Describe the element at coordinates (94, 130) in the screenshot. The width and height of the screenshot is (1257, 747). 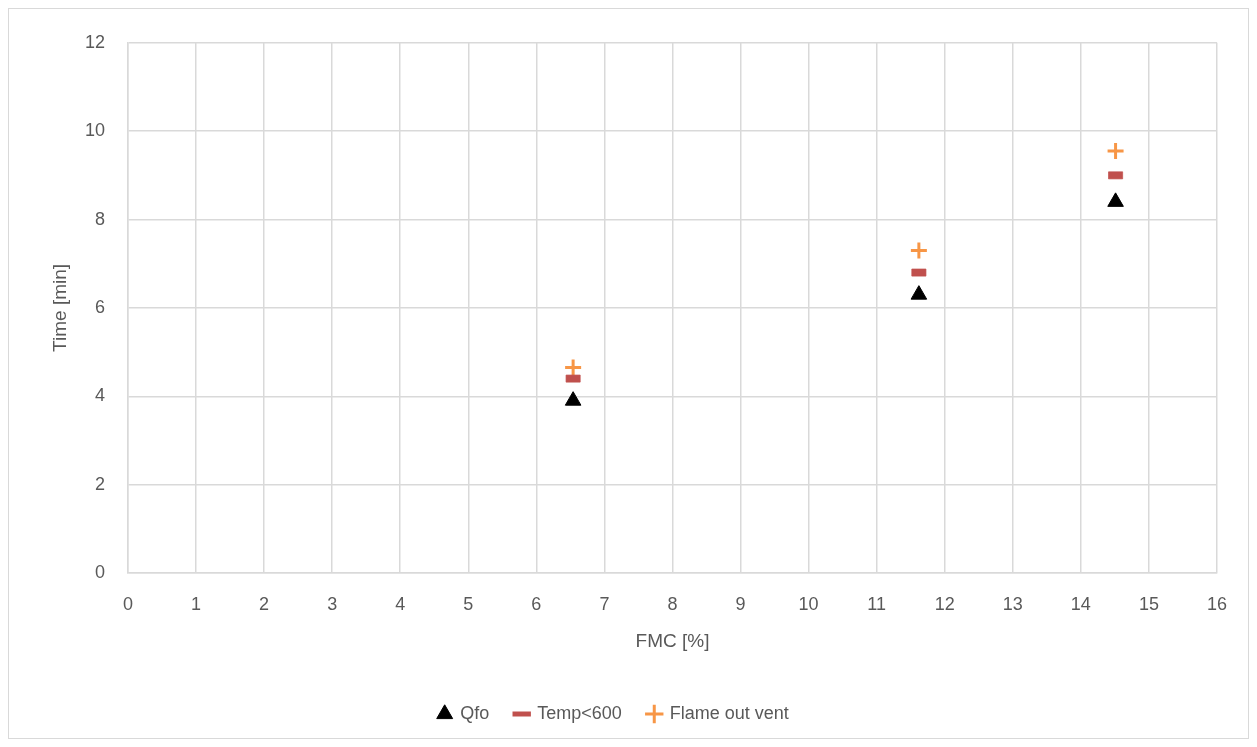
I see `y-tick-label: 10` at that location.